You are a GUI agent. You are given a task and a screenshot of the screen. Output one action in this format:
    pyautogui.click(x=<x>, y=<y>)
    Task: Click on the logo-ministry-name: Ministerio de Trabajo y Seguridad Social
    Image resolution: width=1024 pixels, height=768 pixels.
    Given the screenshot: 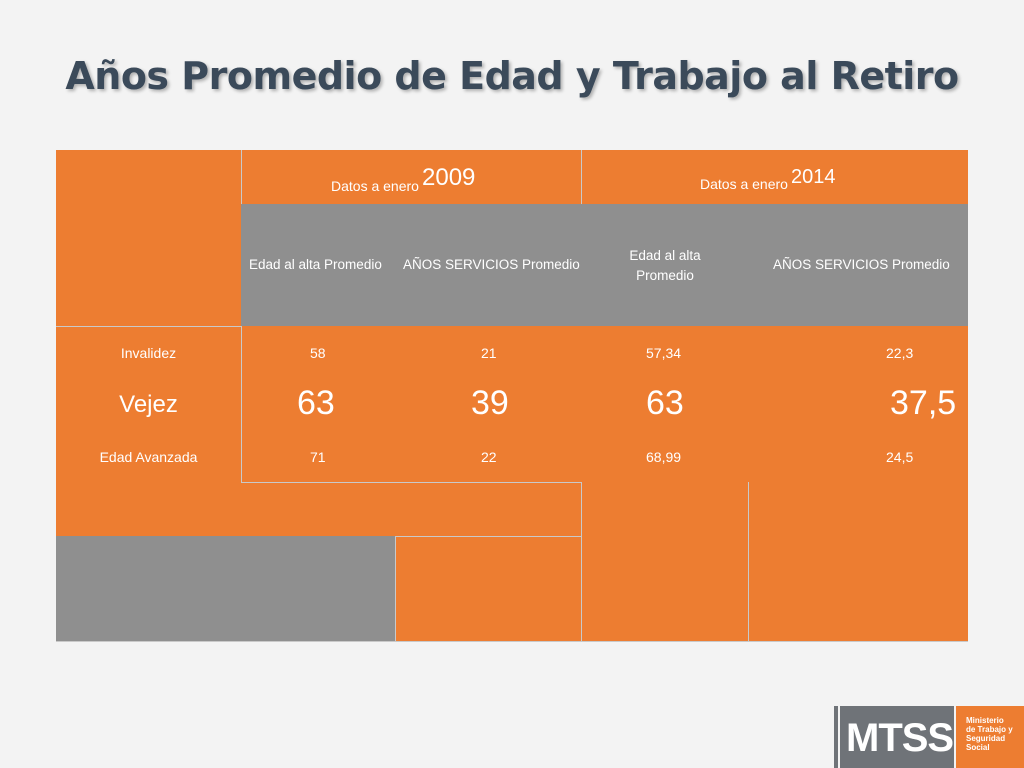 What is the action you would take?
    pyautogui.click(x=994, y=734)
    